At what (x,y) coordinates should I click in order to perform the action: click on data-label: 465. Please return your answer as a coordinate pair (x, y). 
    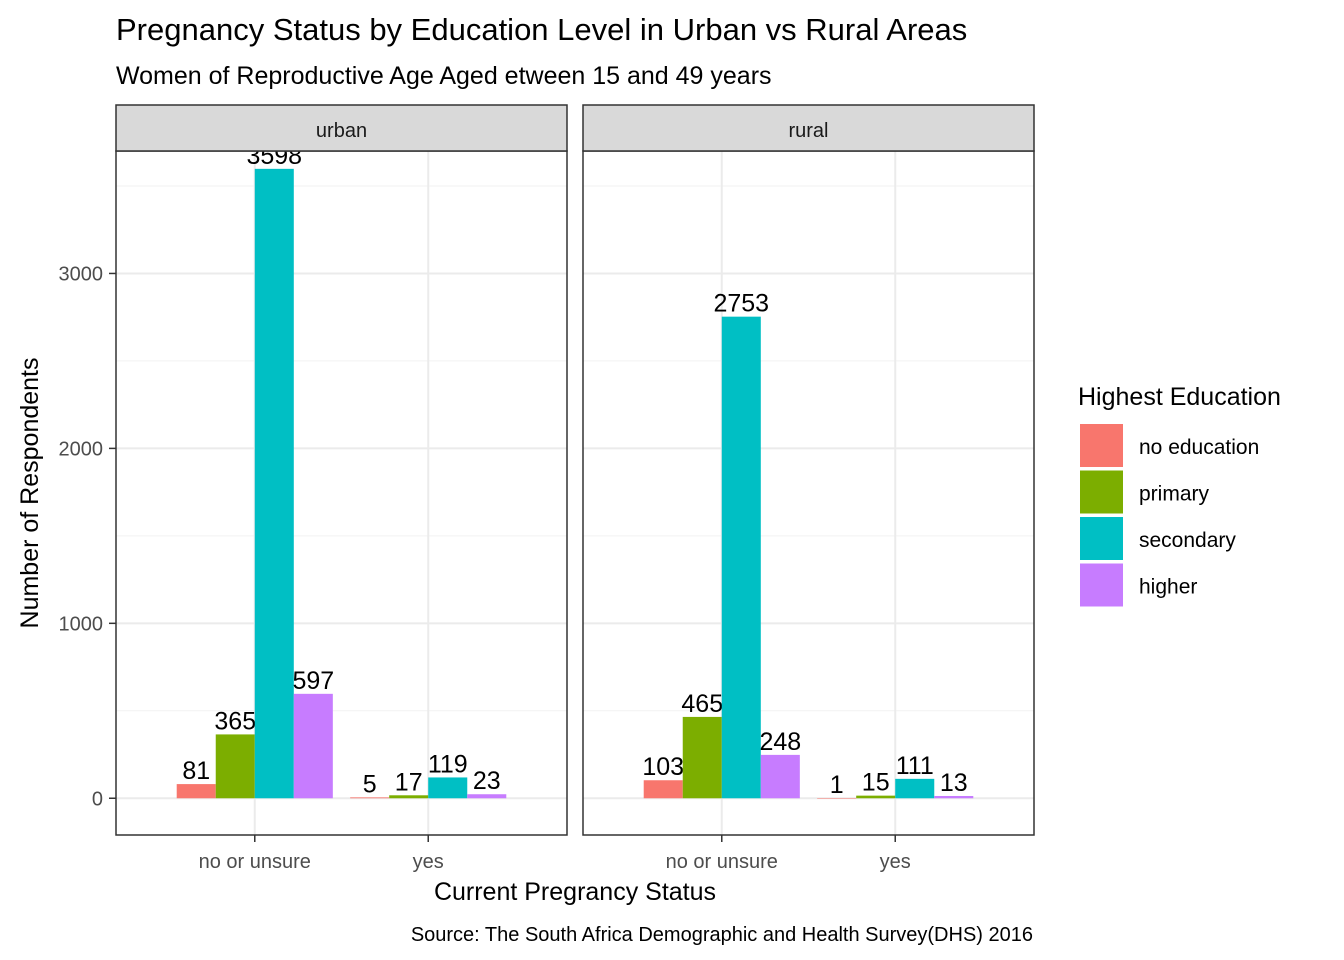
    Looking at the image, I should click on (702, 704).